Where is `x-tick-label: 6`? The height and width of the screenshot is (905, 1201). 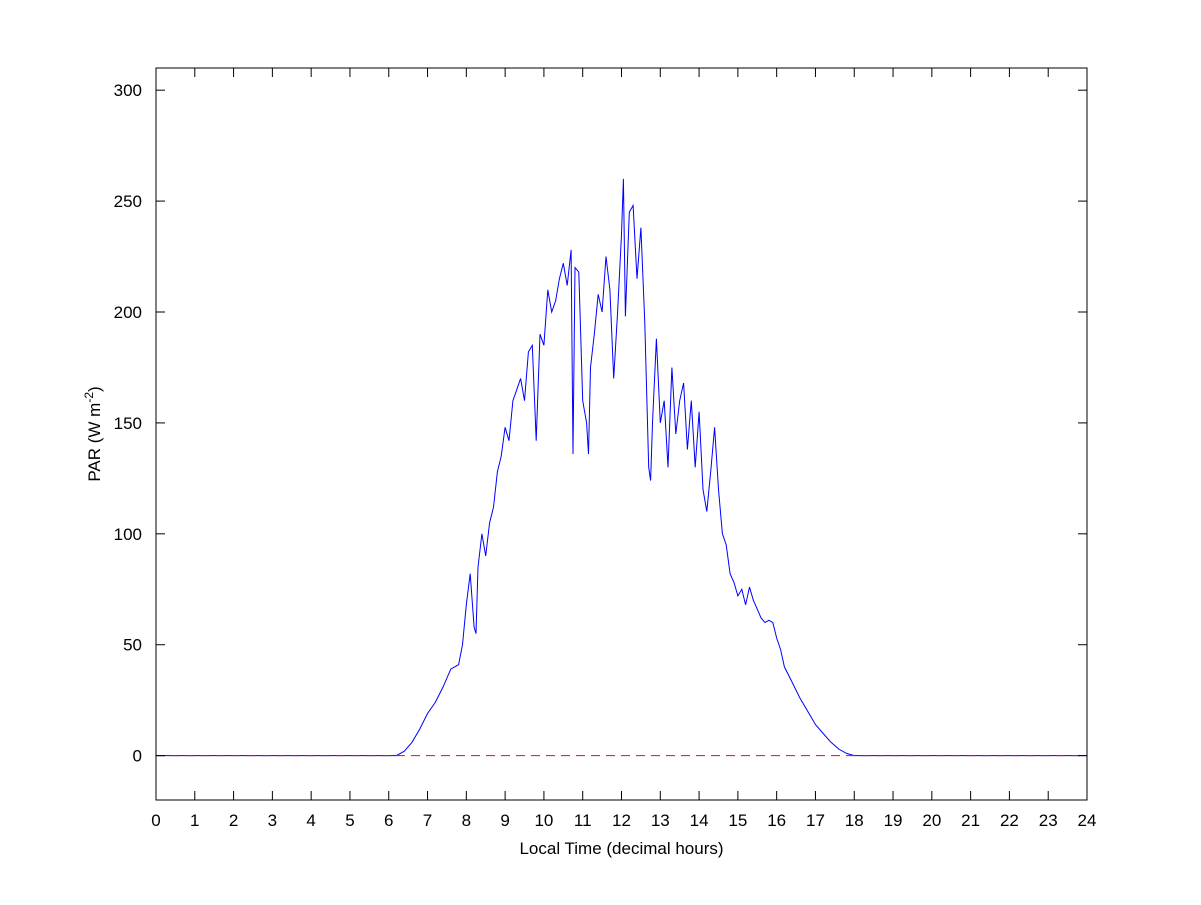 x-tick-label: 6 is located at coordinates (388, 820).